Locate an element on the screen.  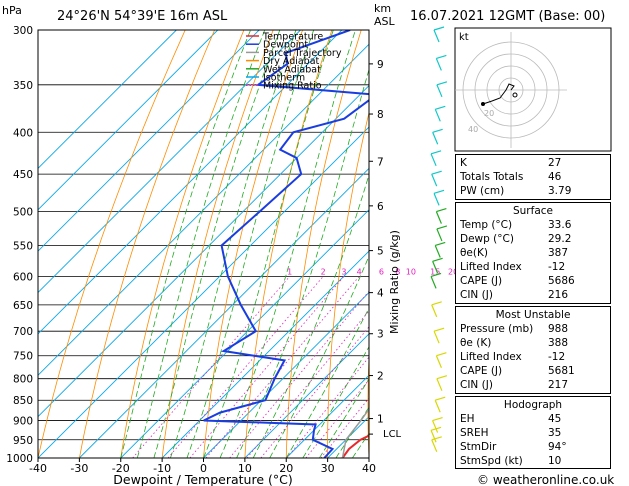
hpa-label: hPa is located at coordinates (12, 10).